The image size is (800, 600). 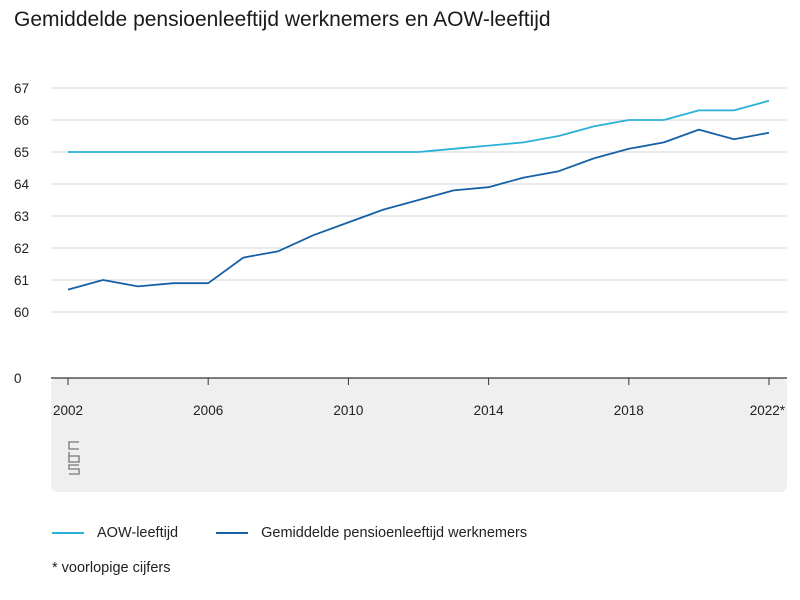 What do you see at coordinates (22, 184) in the screenshot?
I see `y-tick-label: 64` at bounding box center [22, 184].